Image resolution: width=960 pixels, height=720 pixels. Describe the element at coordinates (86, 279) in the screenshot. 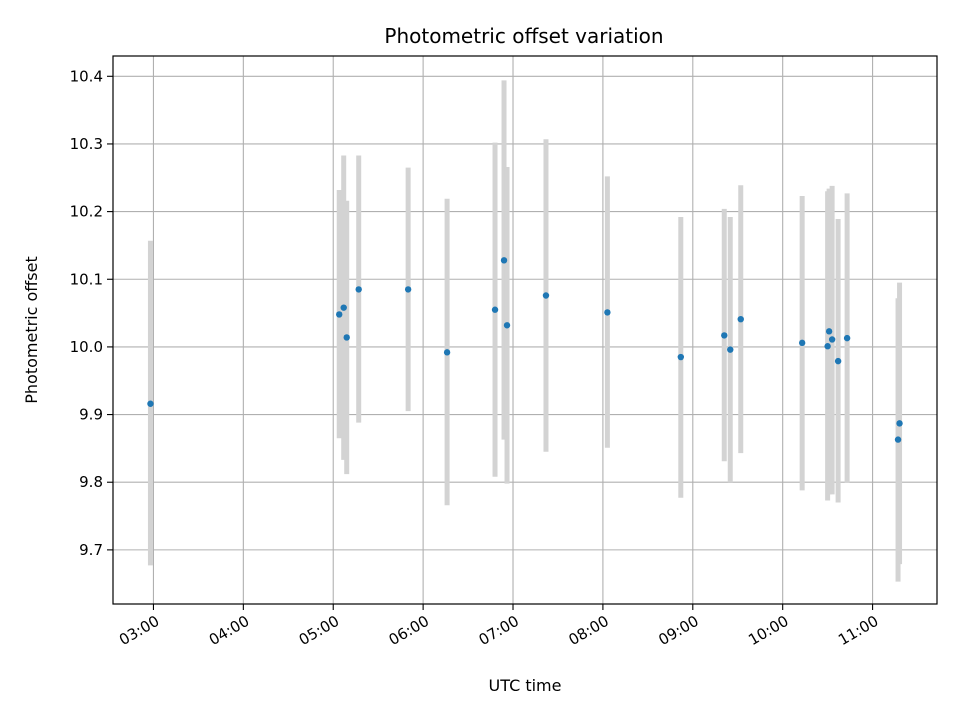

I see `y-tick-label: 10.1` at that location.